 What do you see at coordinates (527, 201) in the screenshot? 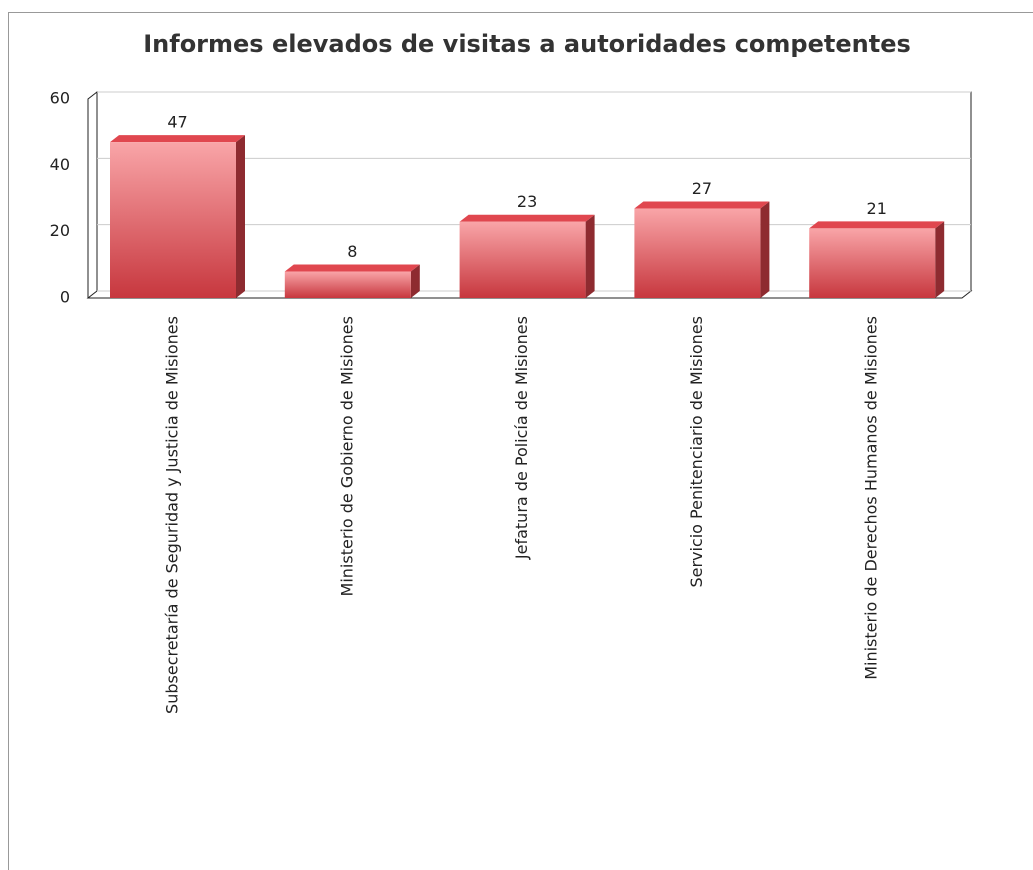
I see `value-label: 23` at bounding box center [527, 201].